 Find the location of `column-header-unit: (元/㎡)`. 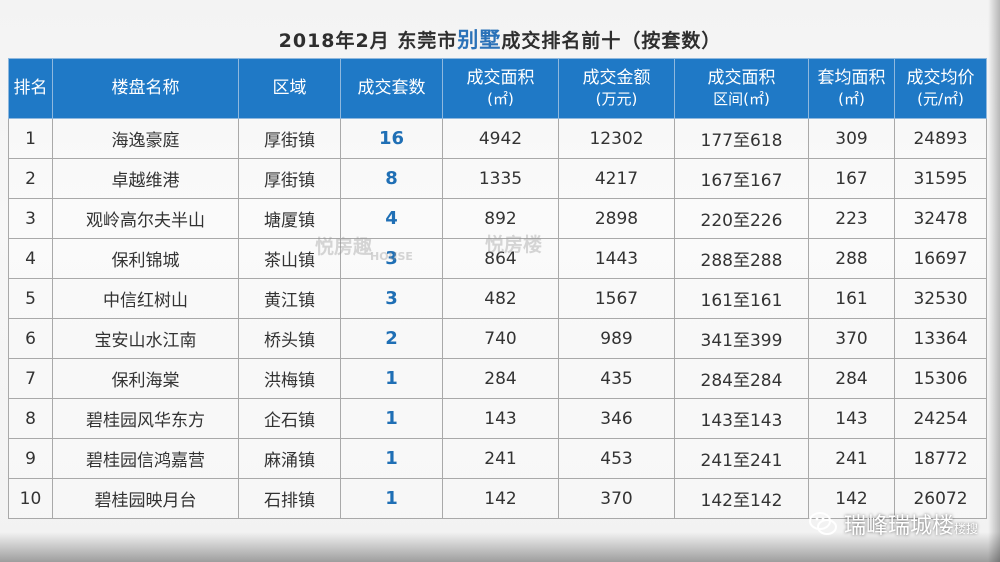

column-header-unit: (元/㎡) is located at coordinates (940, 98).